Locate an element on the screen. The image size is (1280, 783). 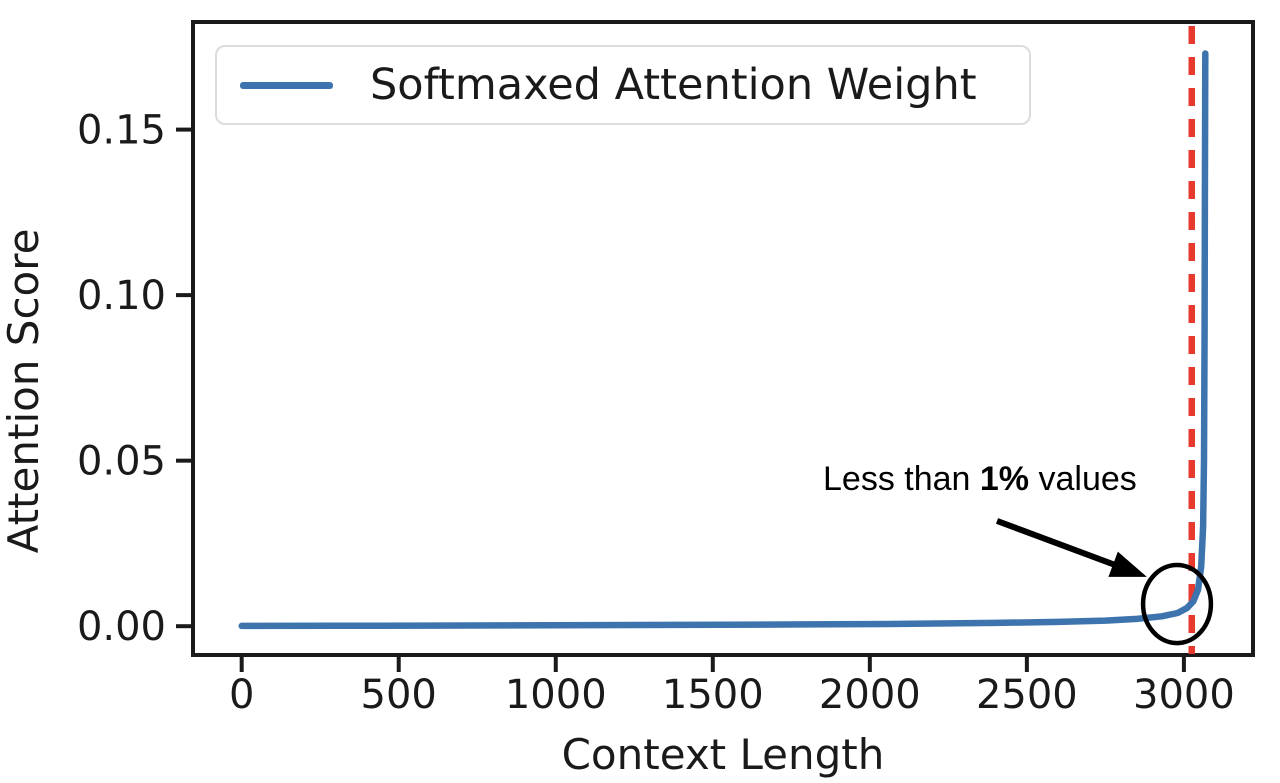
annotation-text: Less than 1% values is located at coordinates (980, 479).